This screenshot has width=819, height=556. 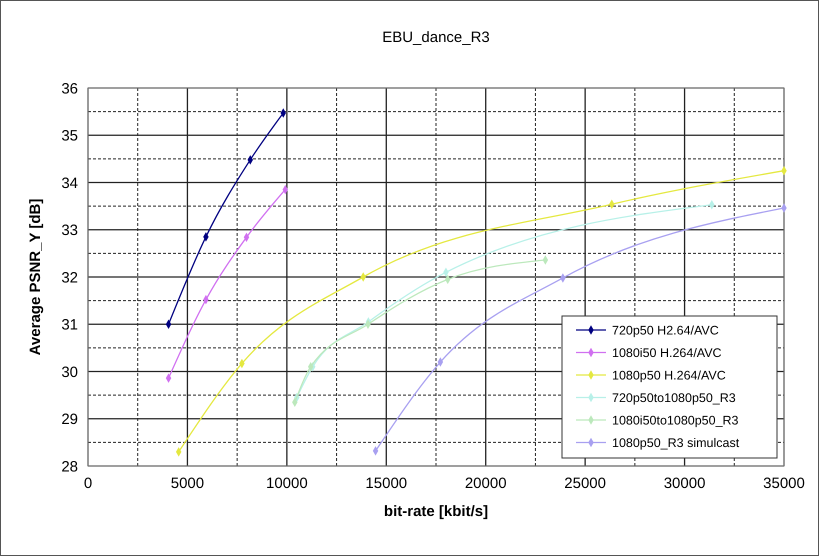 I want to click on legend-label: 720p50to1080p50_R3, so click(x=674, y=397).